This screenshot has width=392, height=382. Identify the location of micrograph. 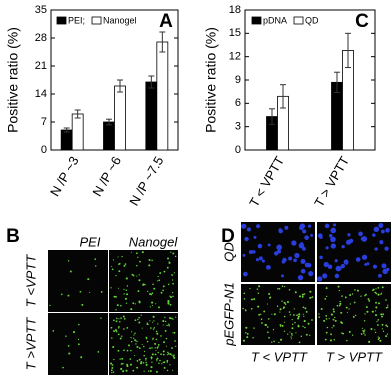
(354, 314).